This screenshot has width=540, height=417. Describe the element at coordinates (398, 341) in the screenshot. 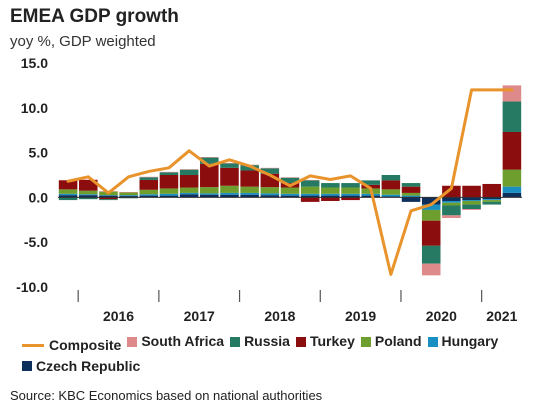

I see `legend-label: Poland` at that location.